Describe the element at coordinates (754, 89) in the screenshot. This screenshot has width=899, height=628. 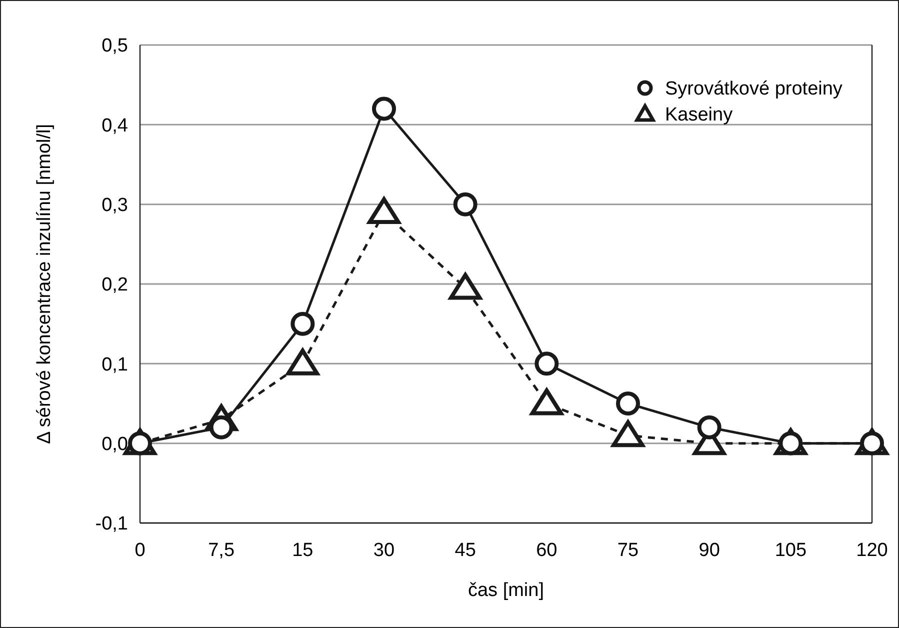
I see `legend-label: Syrovátkové proteiny` at that location.